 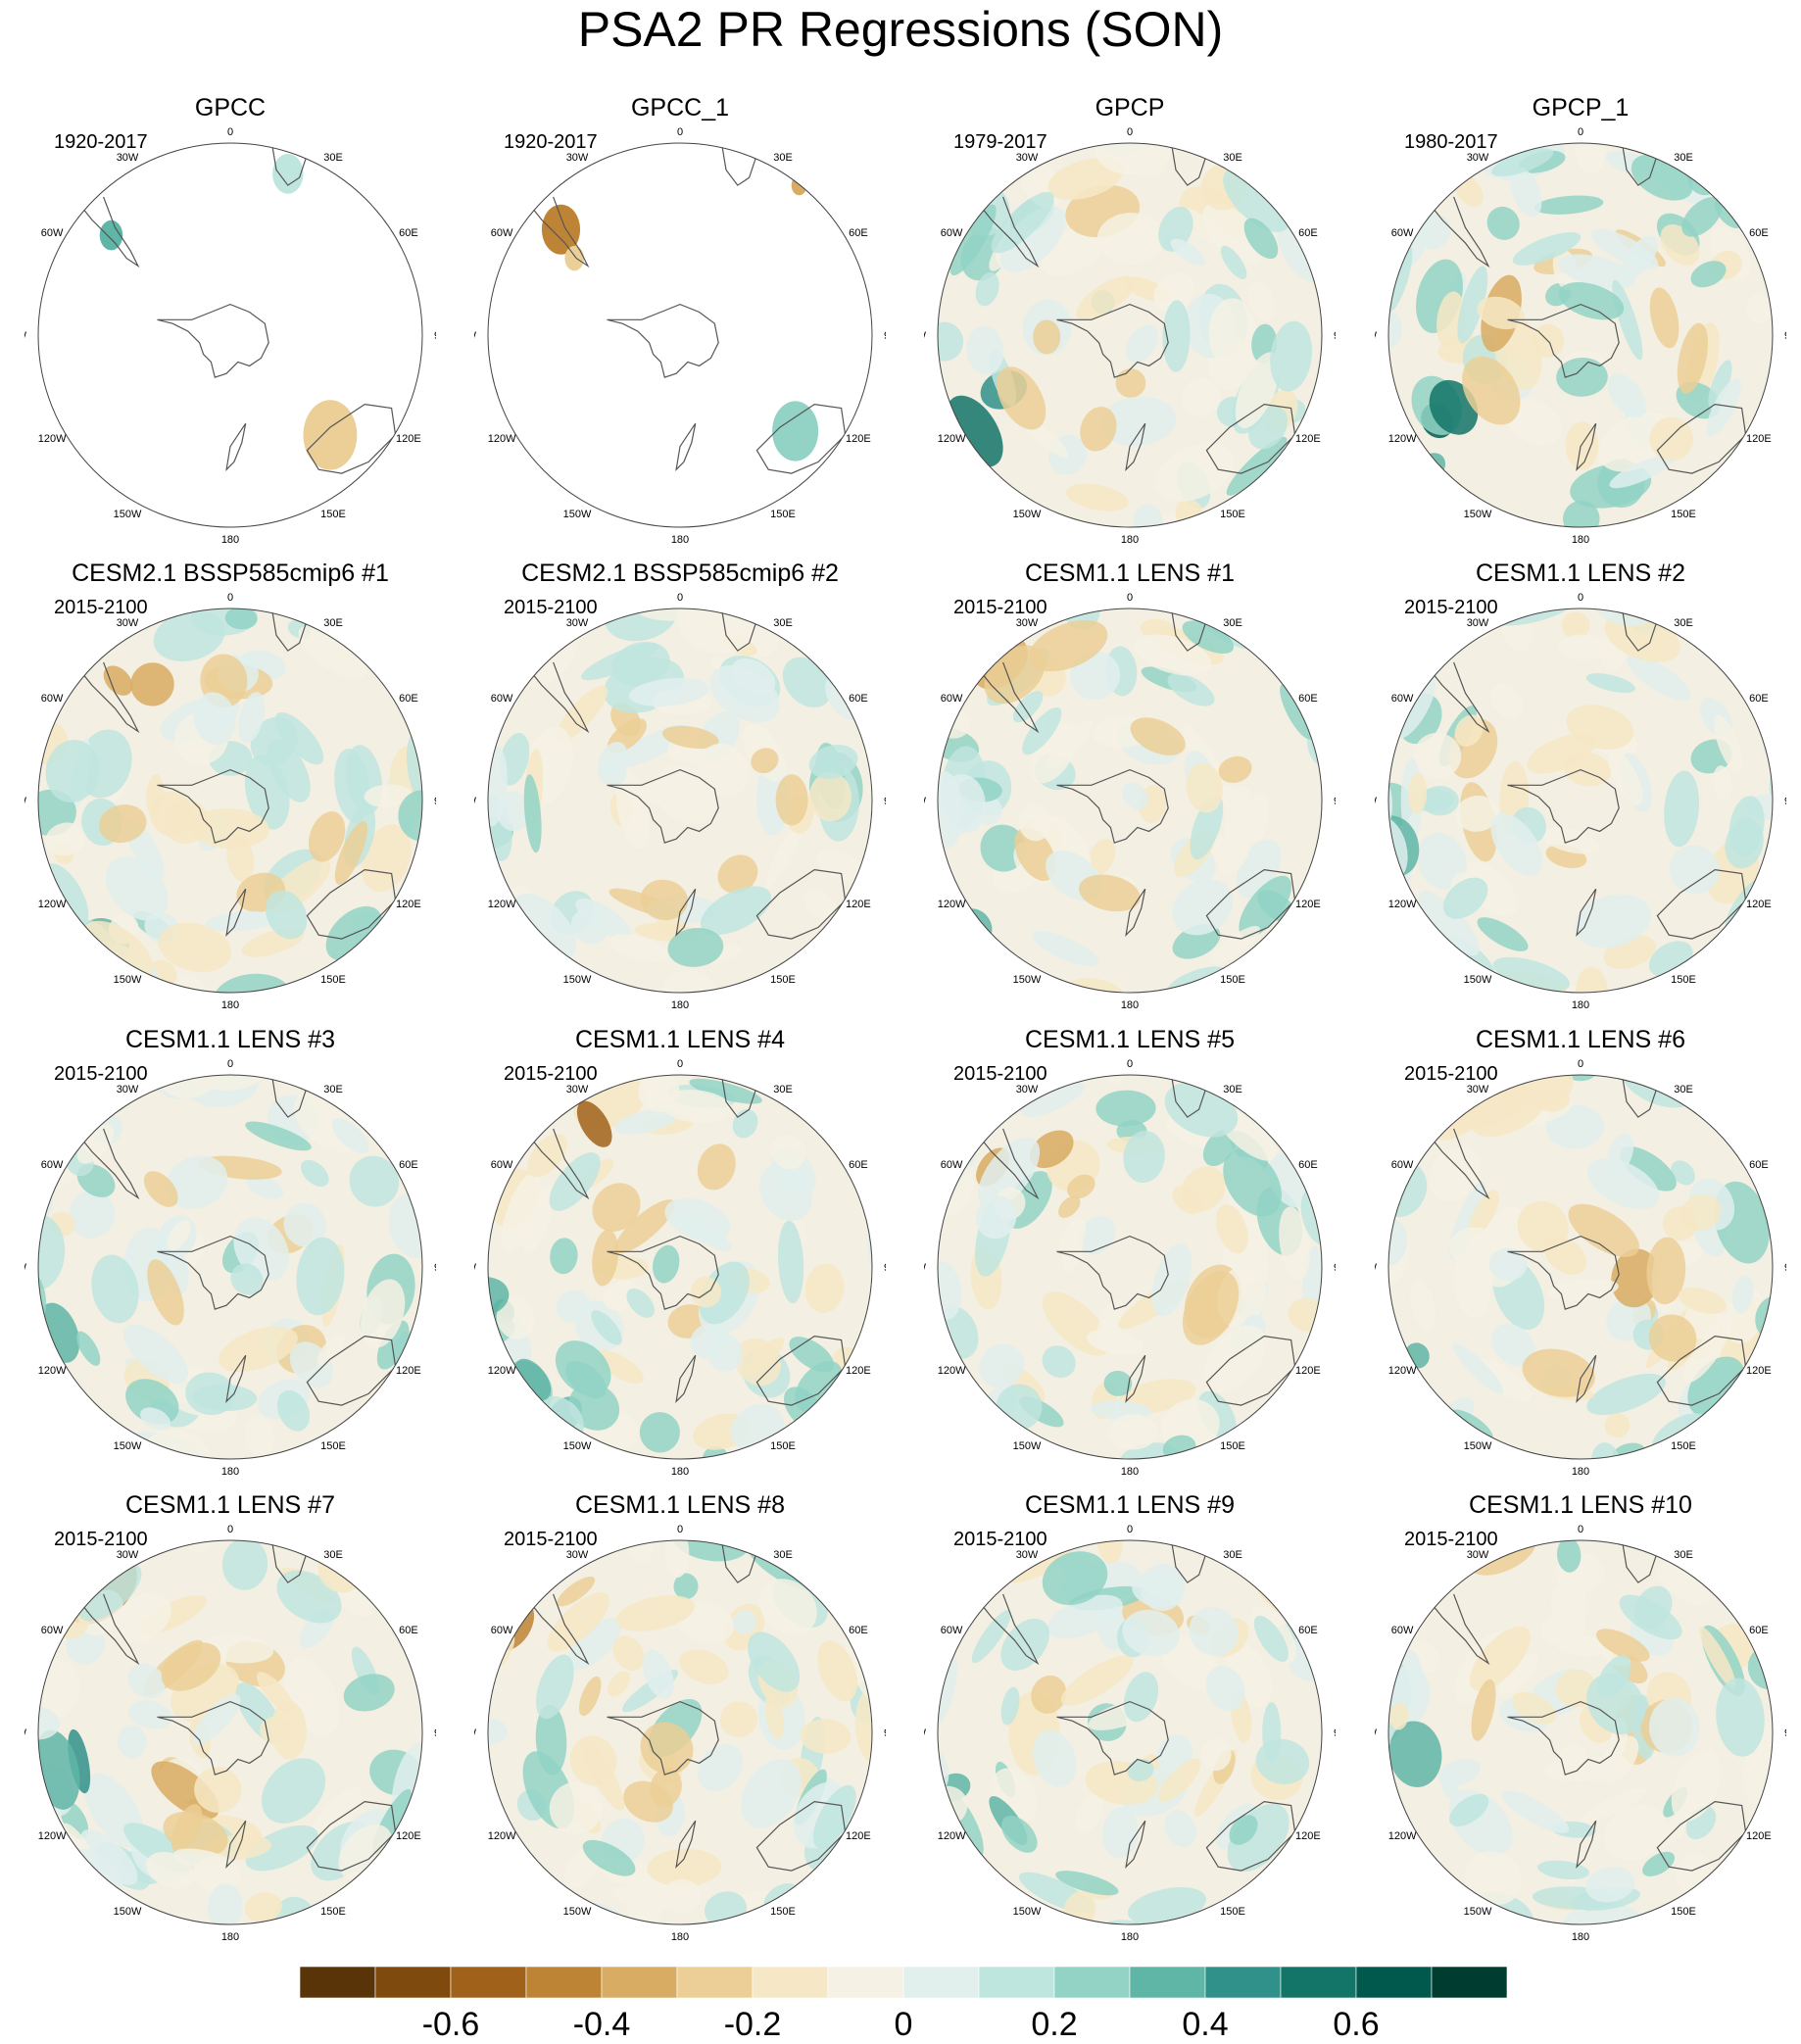 I want to click on longitude-label: 90W, so click(x=925, y=1734).